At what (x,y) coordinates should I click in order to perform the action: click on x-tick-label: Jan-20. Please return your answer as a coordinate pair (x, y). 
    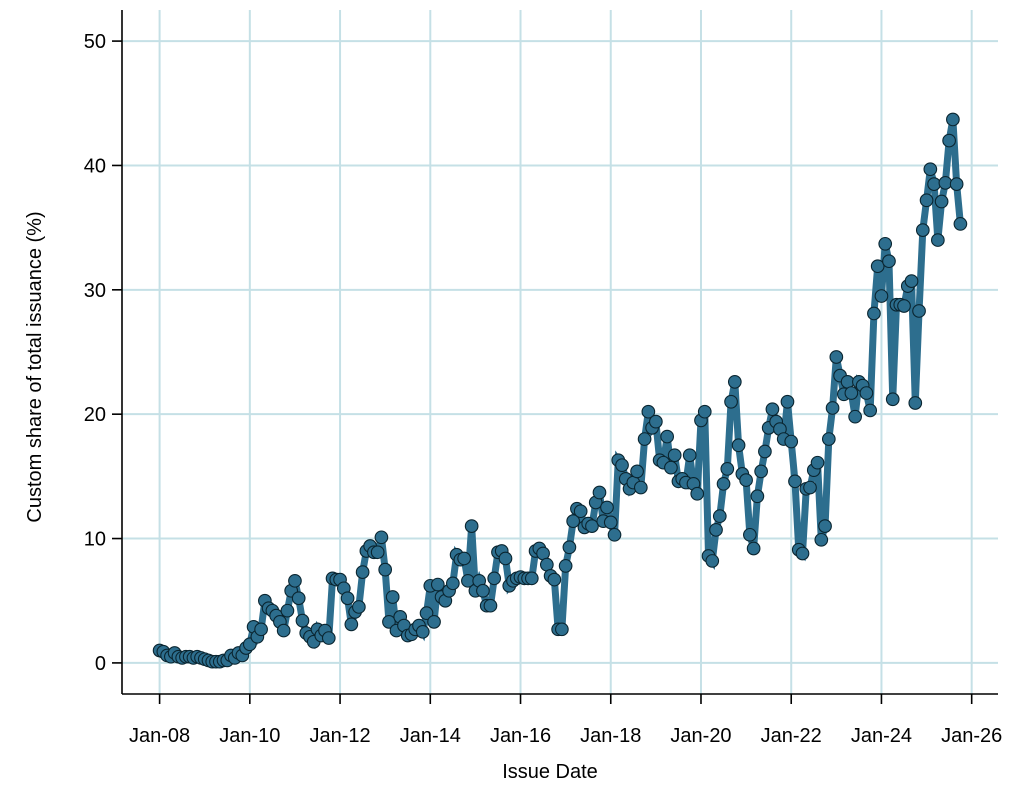
    Looking at the image, I should click on (700, 736).